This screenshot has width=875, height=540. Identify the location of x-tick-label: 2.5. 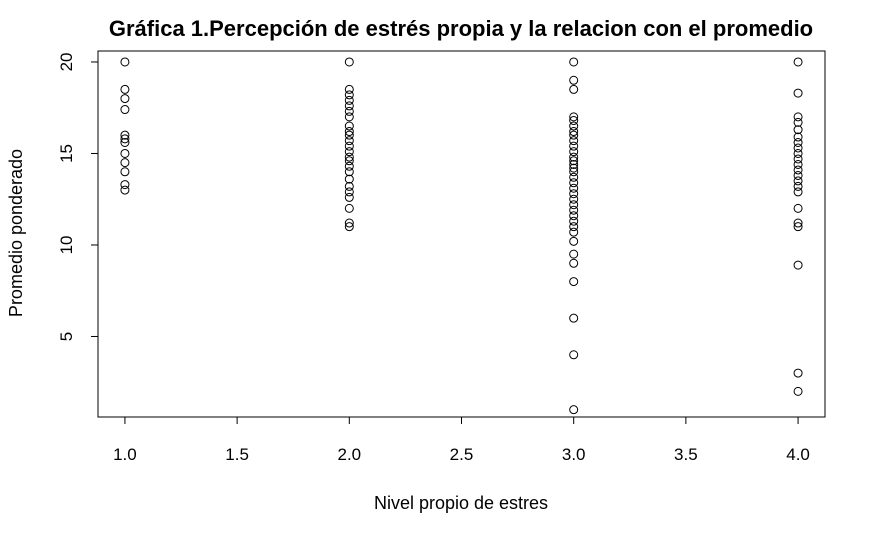
(462, 454).